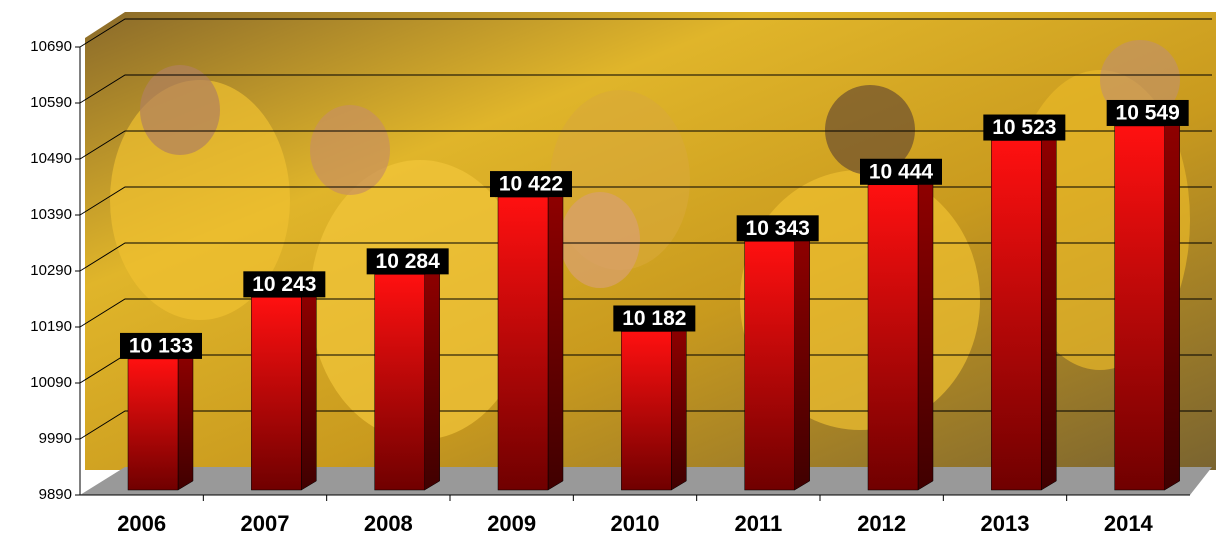 This screenshot has width=1216, height=546. I want to click on y-tick-label: 10390, so click(51, 214).